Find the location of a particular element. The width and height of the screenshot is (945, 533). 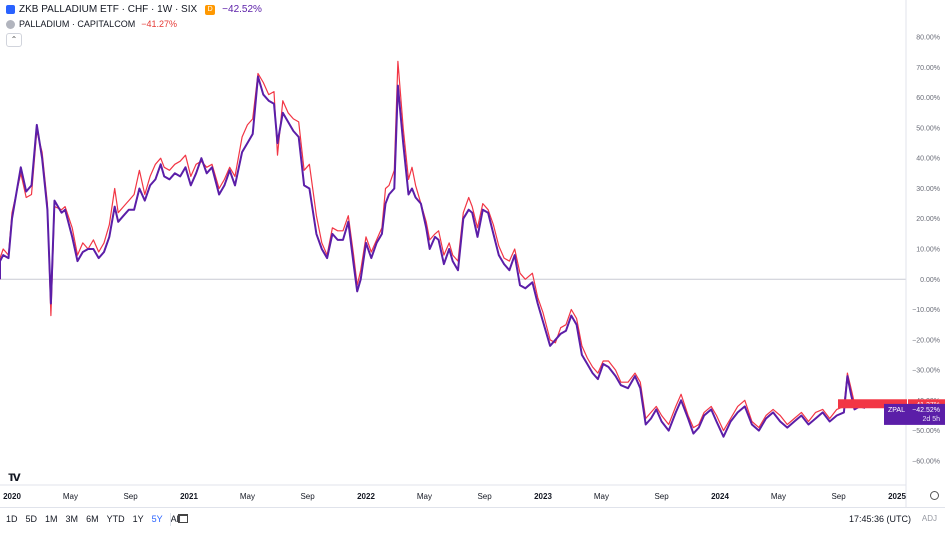

timeframe-1d: 1D is located at coordinates (12, 519).